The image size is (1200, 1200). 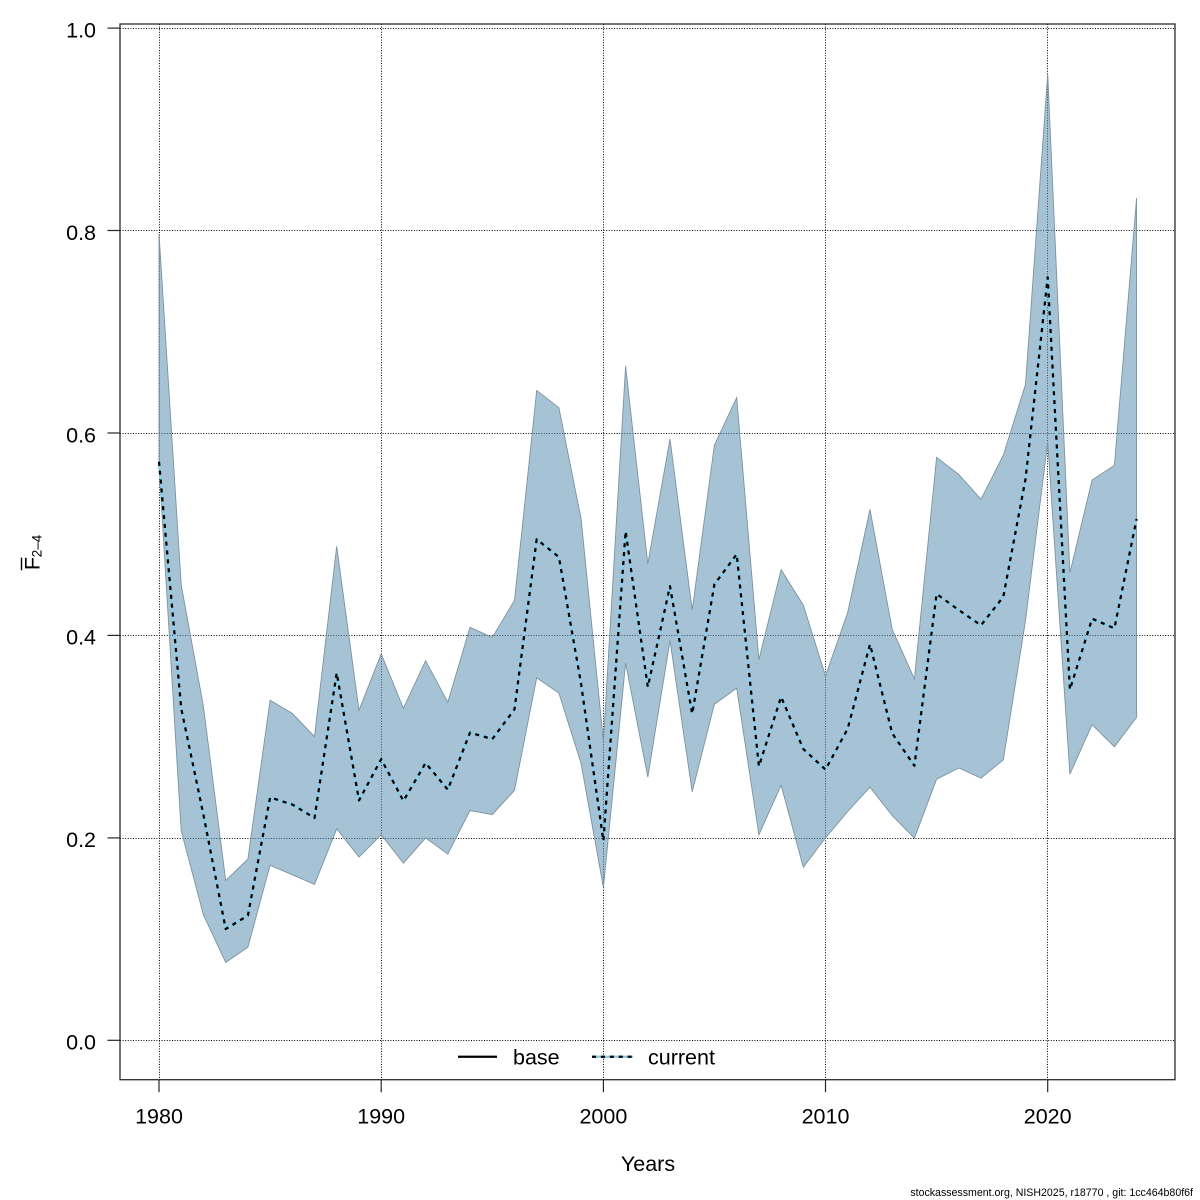 What do you see at coordinates (381, 1117) in the screenshot?
I see `svg-text: 1990` at bounding box center [381, 1117].